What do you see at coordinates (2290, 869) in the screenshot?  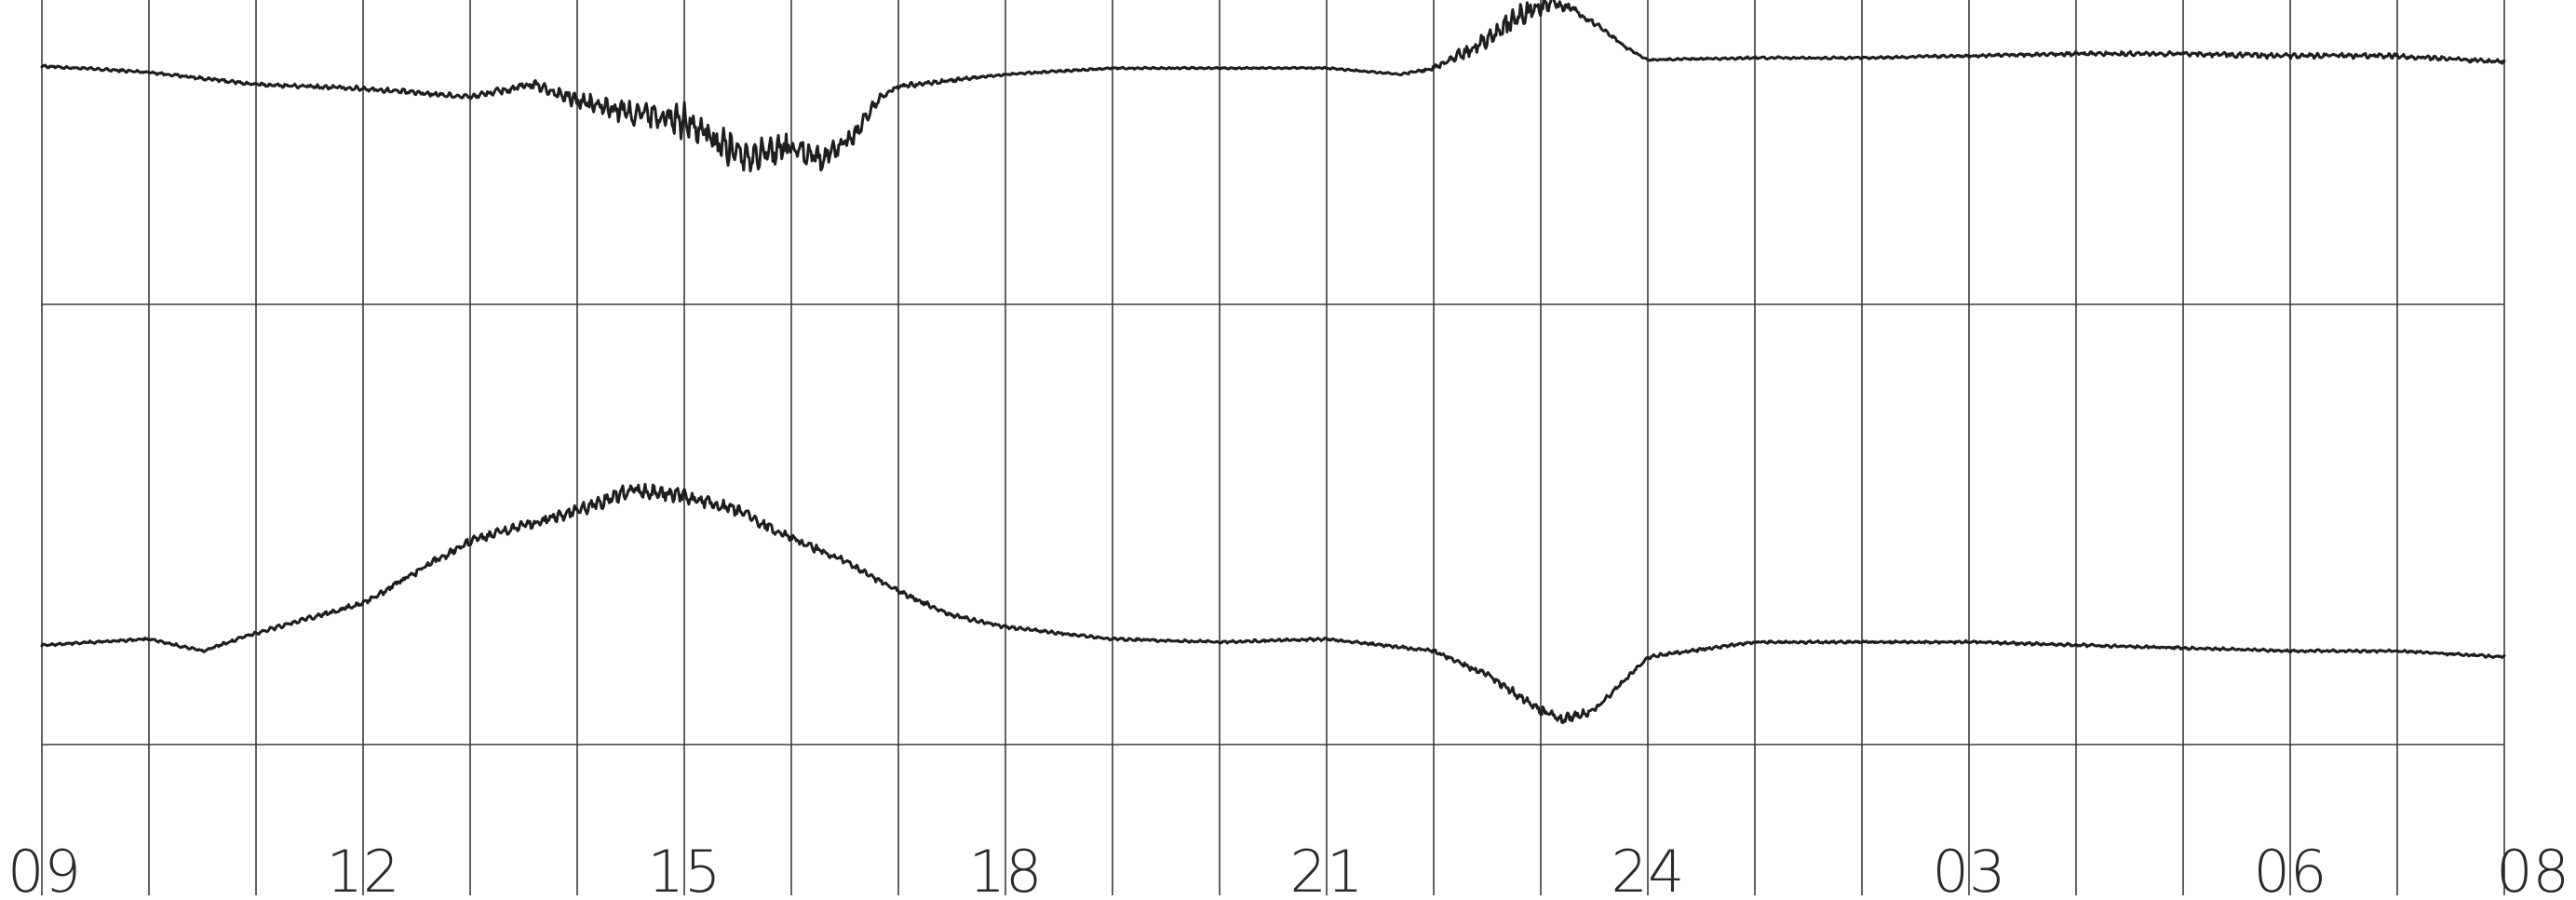 I see `x-tick-label: 06` at bounding box center [2290, 869].